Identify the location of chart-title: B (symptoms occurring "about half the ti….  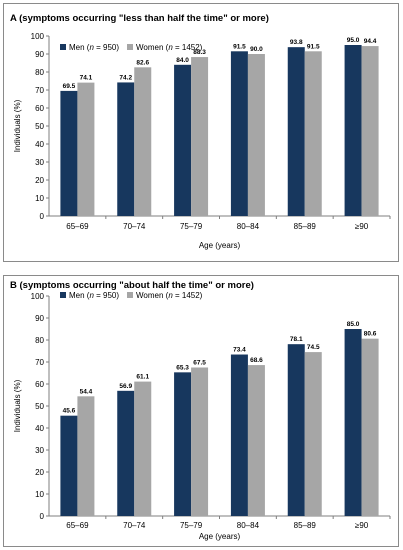
(132, 285).